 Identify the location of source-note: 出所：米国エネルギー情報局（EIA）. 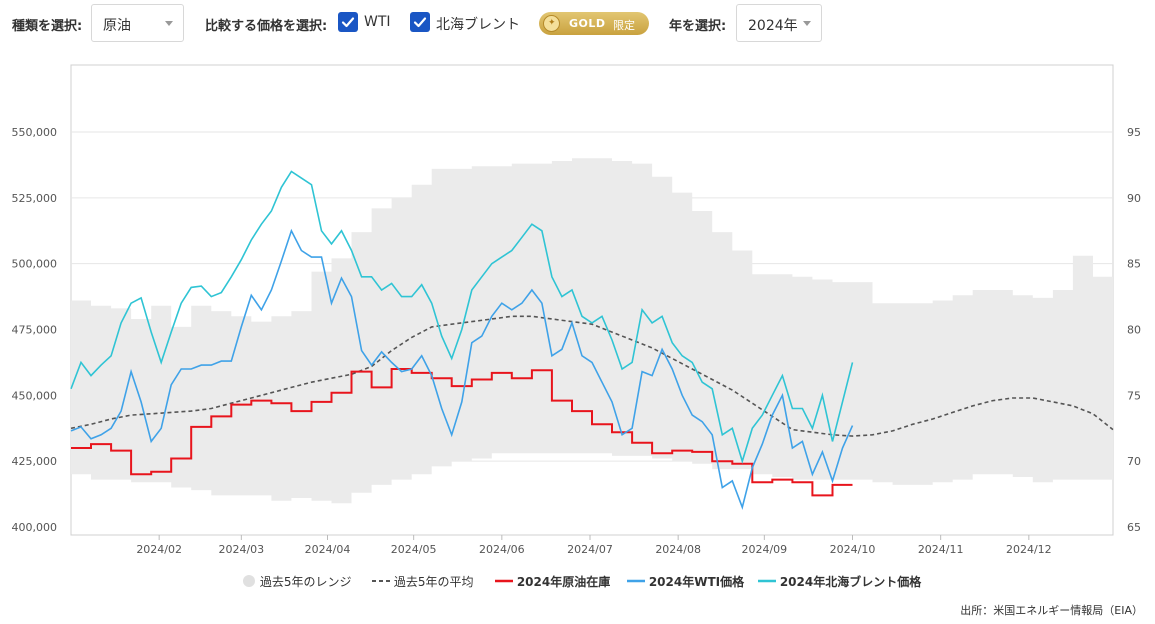
(1051, 610).